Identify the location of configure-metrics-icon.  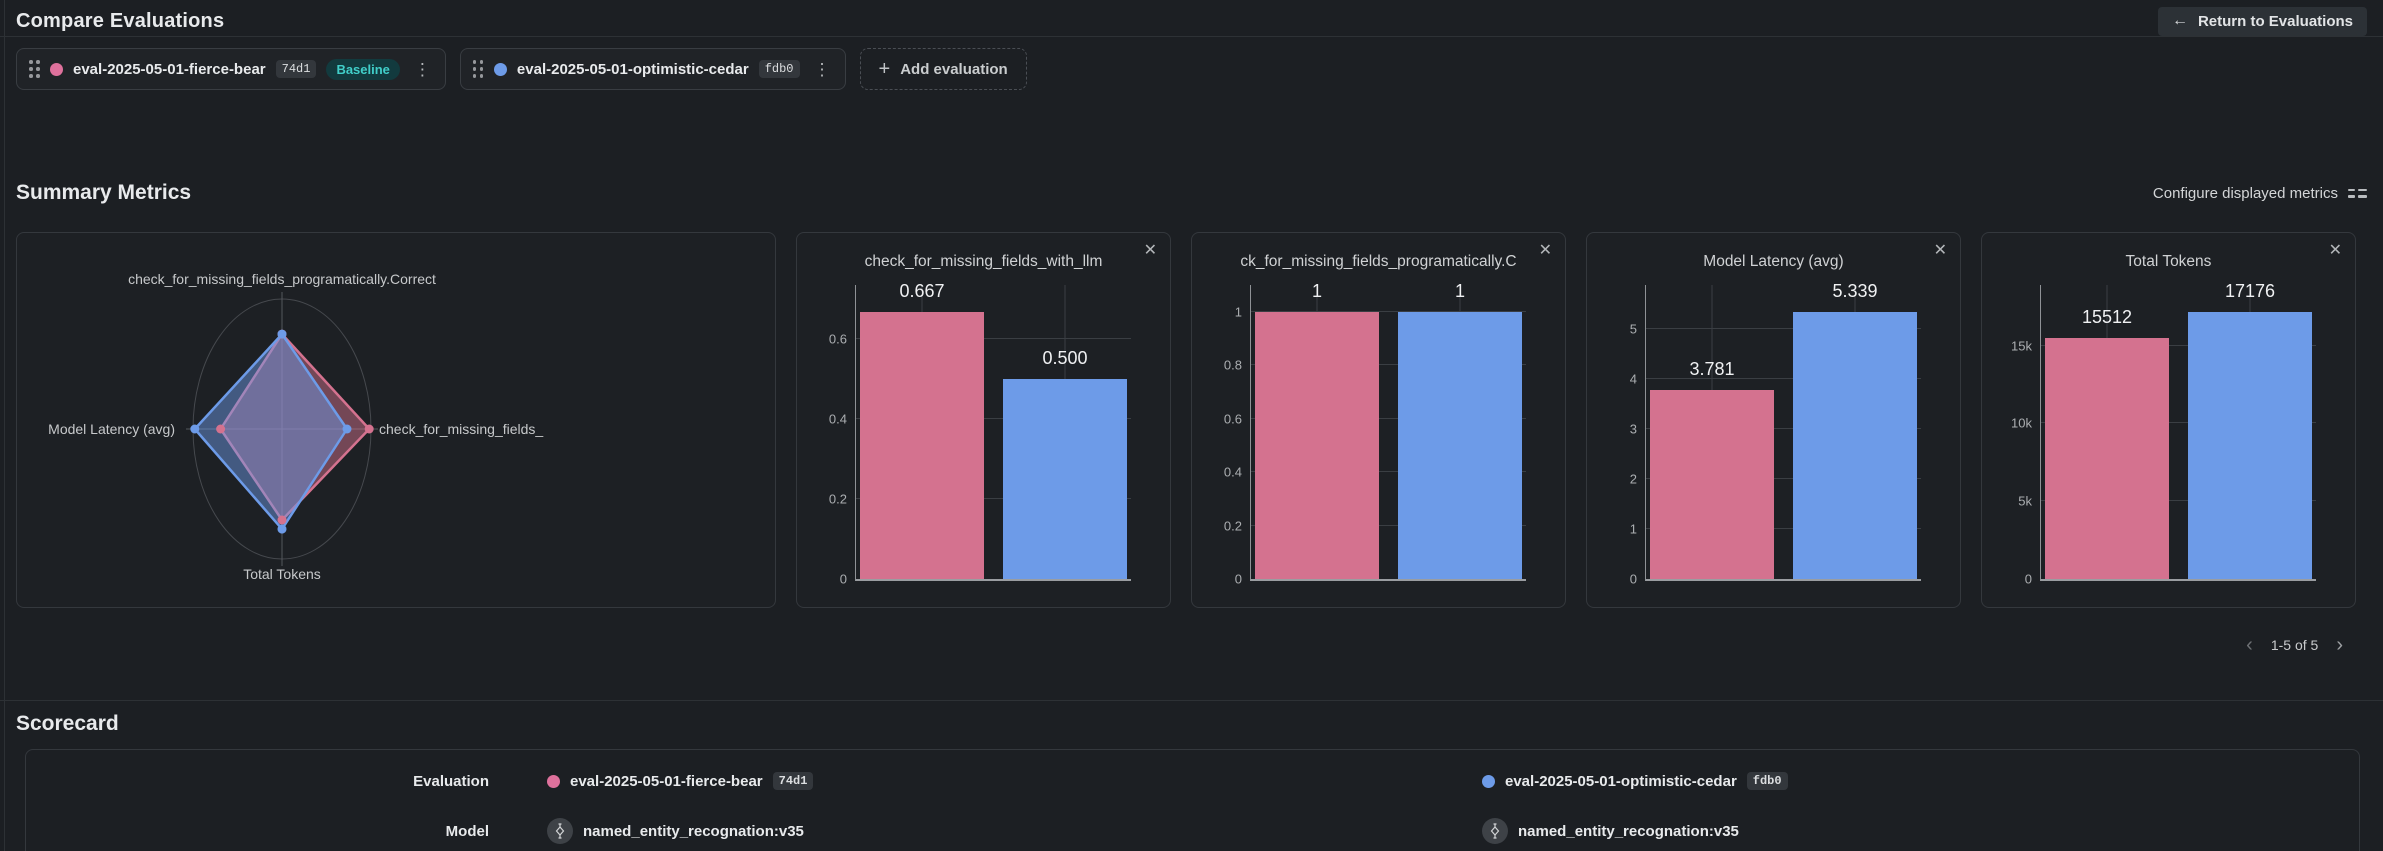
(2357, 193).